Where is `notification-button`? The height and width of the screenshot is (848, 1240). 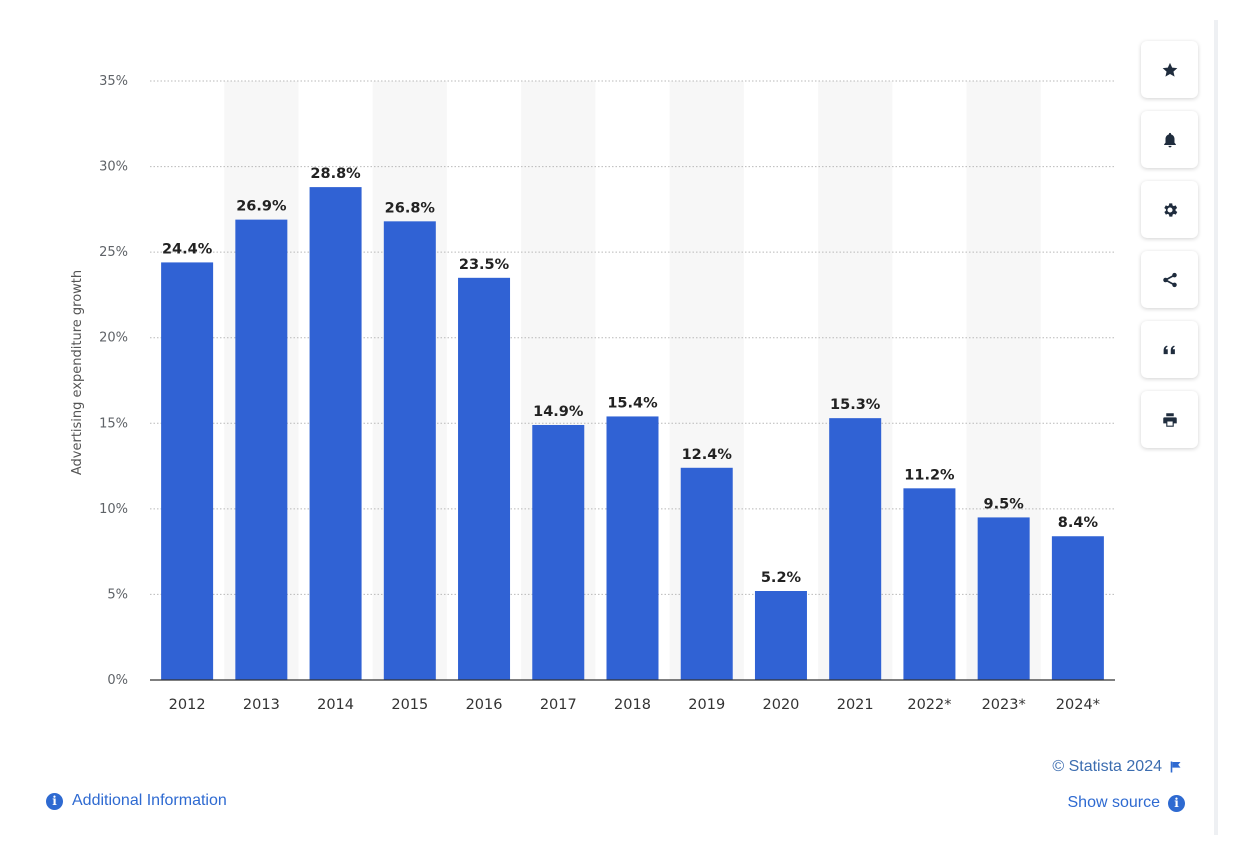
notification-button is located at coordinates (1169, 139).